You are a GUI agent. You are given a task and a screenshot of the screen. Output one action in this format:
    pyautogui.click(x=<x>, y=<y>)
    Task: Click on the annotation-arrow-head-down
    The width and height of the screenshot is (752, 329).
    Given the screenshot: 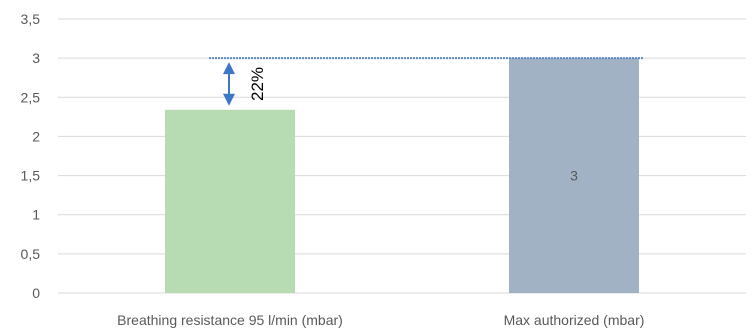 What is the action you would take?
    pyautogui.click(x=229, y=99)
    